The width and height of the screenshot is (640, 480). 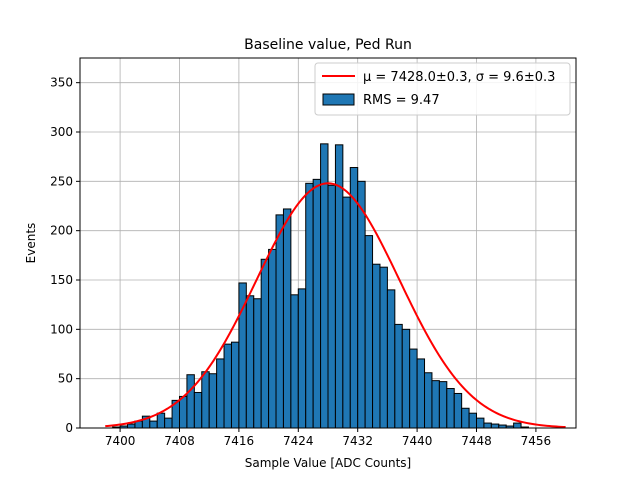 What do you see at coordinates (357, 441) in the screenshot?
I see `x-tick-label: 7432` at bounding box center [357, 441].